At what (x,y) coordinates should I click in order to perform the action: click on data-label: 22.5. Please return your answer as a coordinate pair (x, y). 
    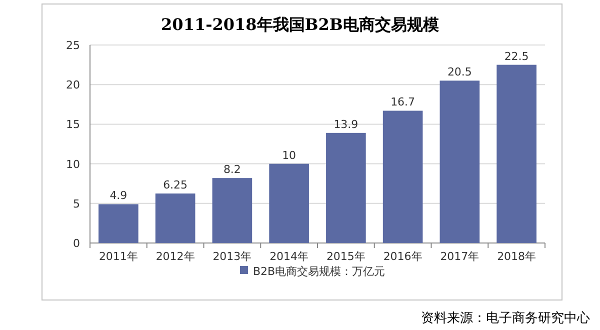
    Looking at the image, I should click on (516, 56).